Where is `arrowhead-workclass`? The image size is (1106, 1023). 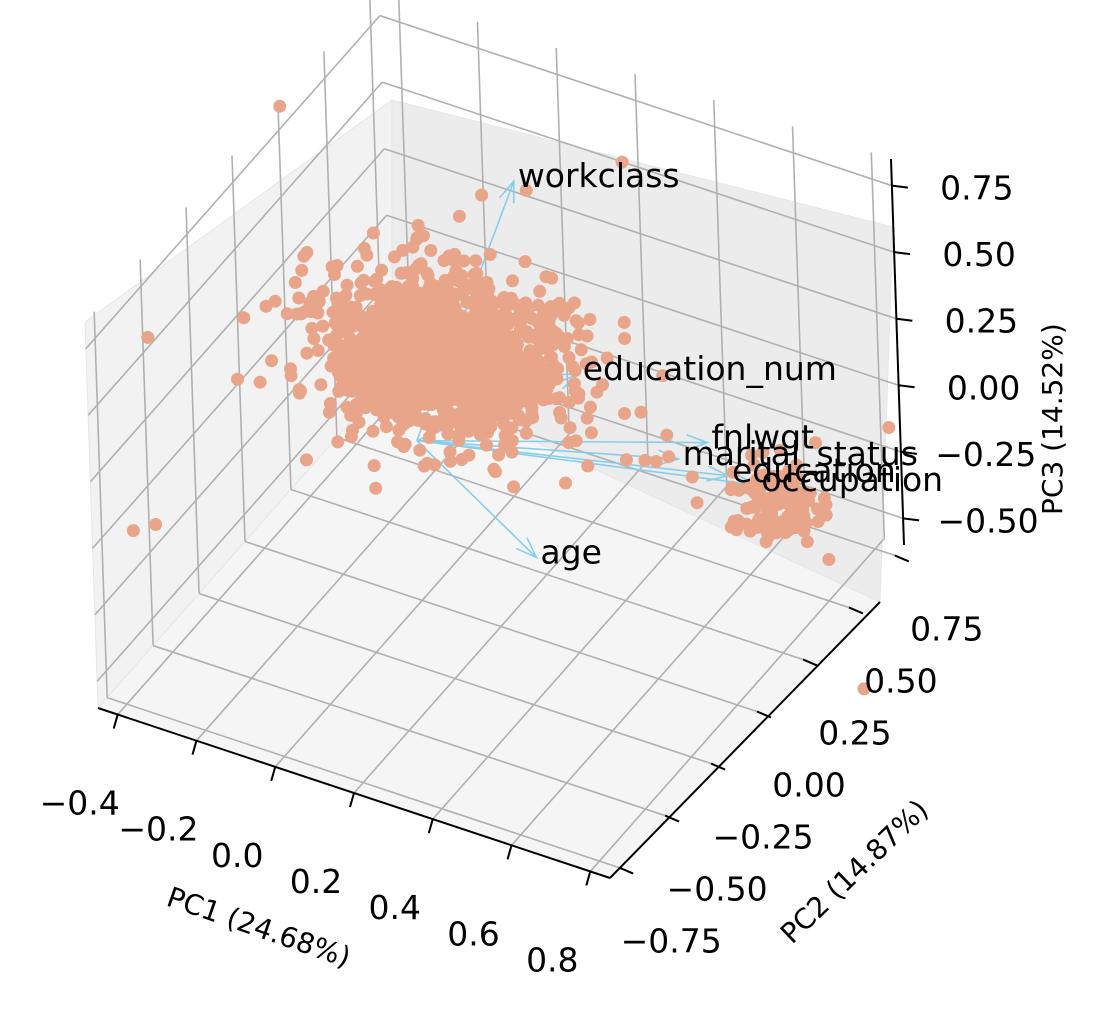 arrowhead-workclass is located at coordinates (506, 191).